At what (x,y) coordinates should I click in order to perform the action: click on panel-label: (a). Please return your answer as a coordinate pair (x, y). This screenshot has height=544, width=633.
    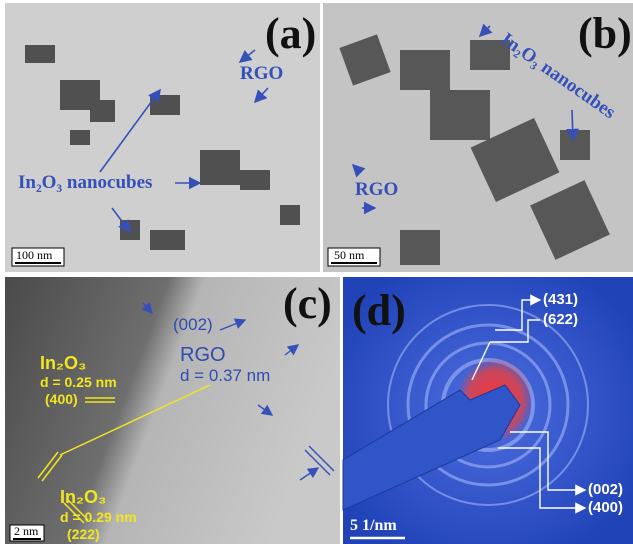
    Looking at the image, I should click on (290, 33).